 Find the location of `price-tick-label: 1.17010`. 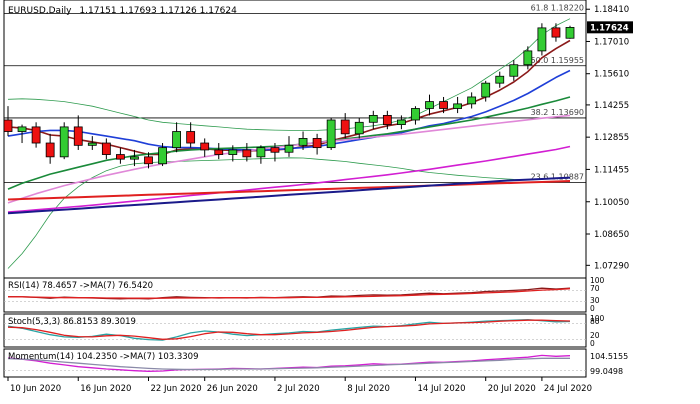

price-tick-label: 1.17010 is located at coordinates (611, 42).